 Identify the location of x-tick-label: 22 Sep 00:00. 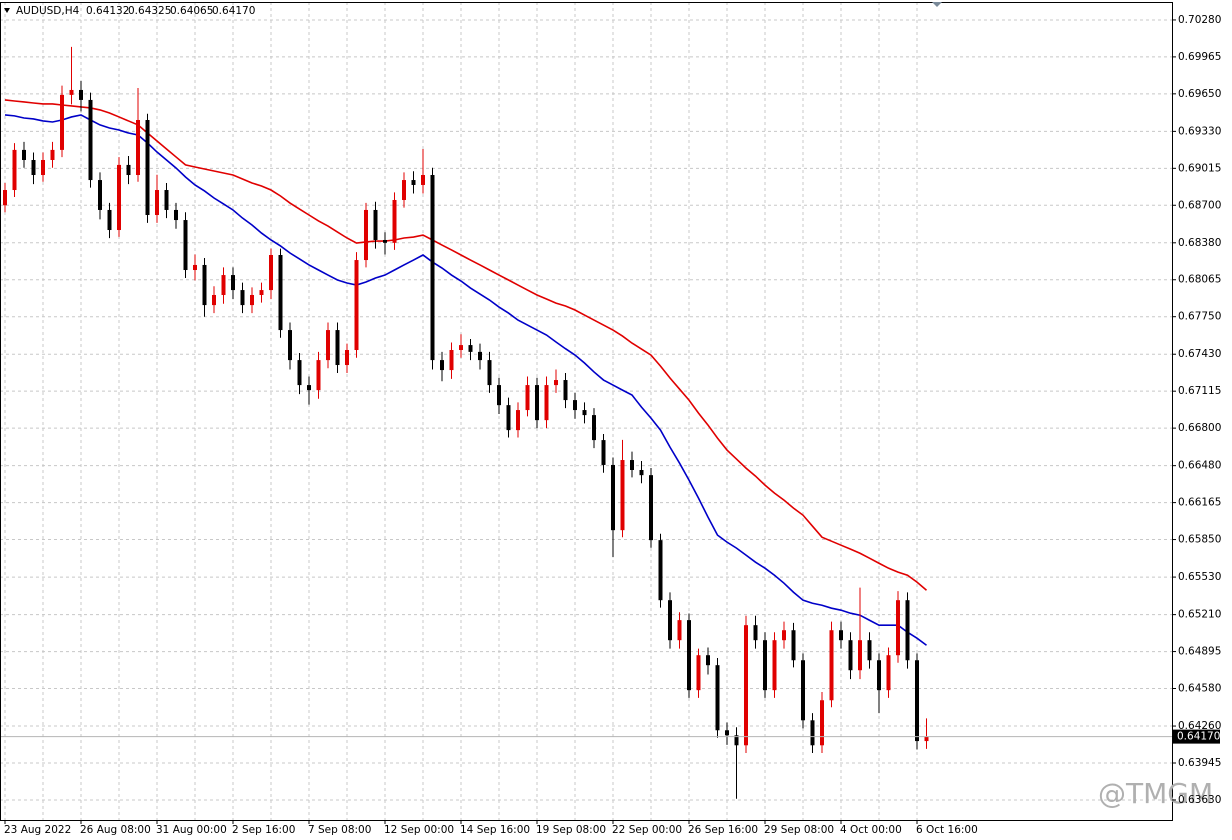
(647, 830).